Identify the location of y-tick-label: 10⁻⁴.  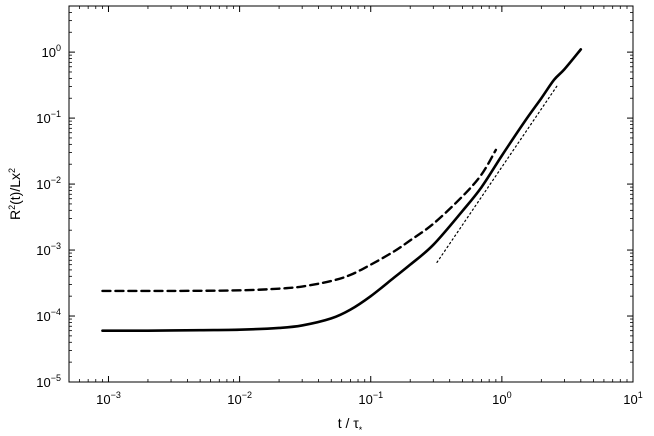
(48, 315).